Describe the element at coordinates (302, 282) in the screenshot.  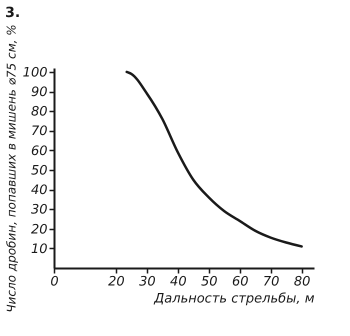
I see `x-tick-label: 80` at that location.